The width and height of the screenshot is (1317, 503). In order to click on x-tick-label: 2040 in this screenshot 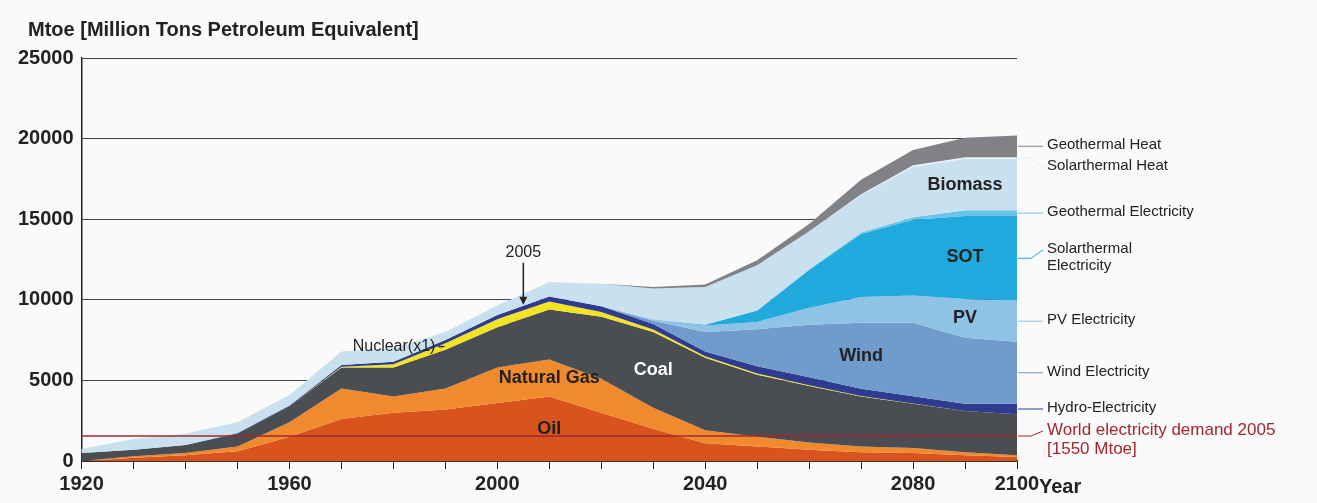, I will do `click(705, 482)`.